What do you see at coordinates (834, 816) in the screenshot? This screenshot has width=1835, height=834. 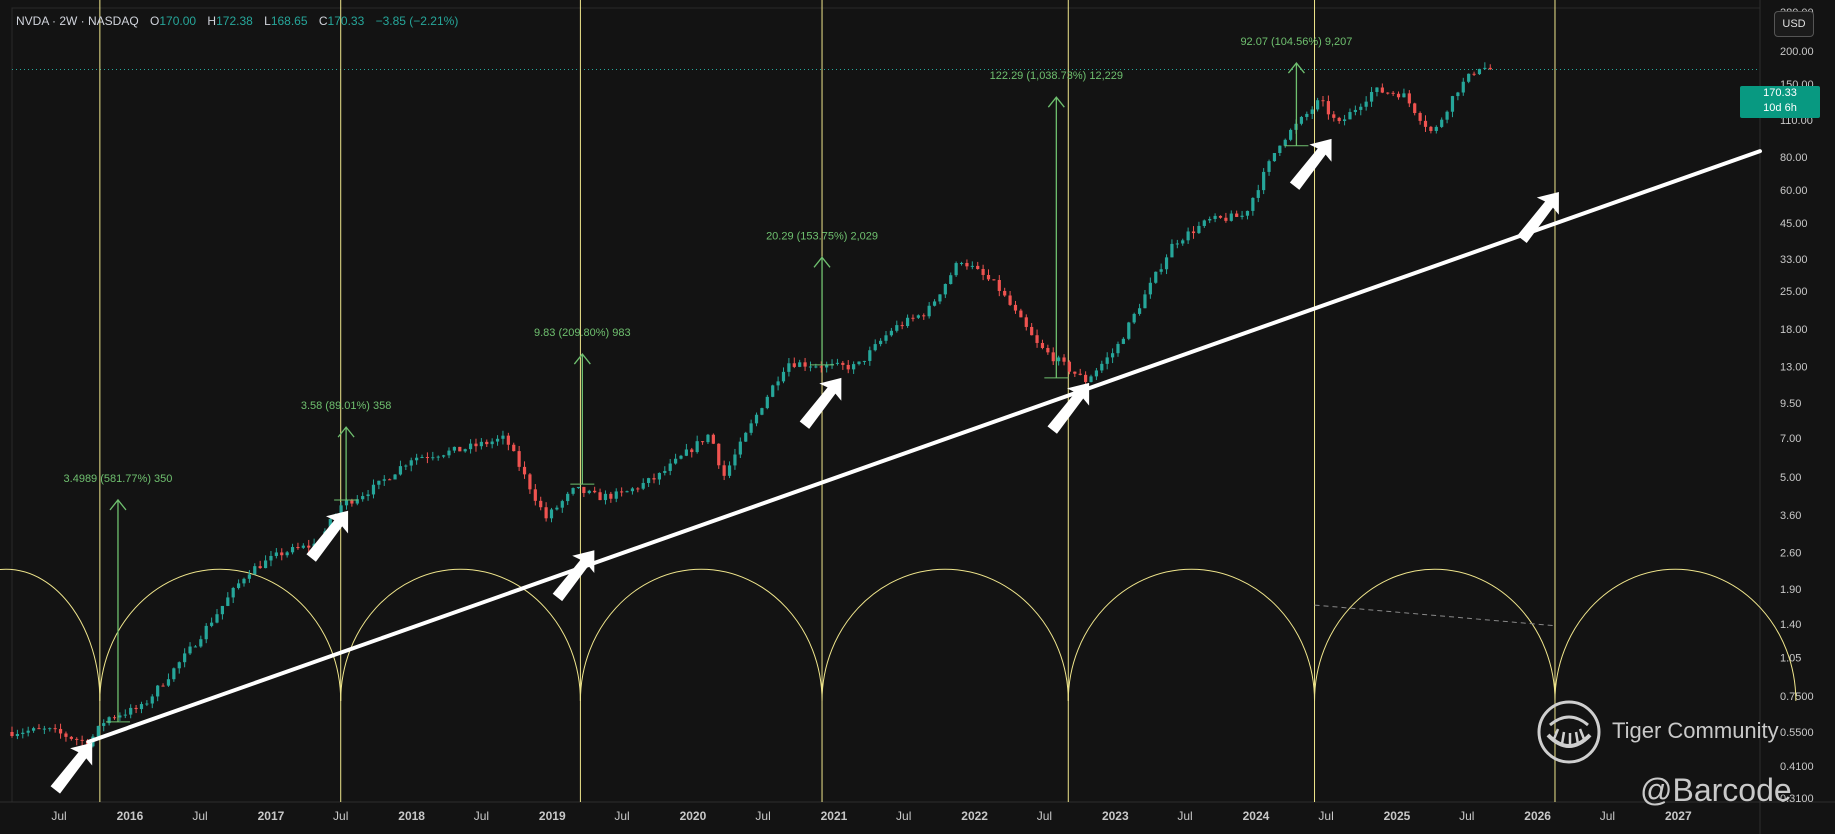 I see `x-tick-label: 2021` at bounding box center [834, 816].